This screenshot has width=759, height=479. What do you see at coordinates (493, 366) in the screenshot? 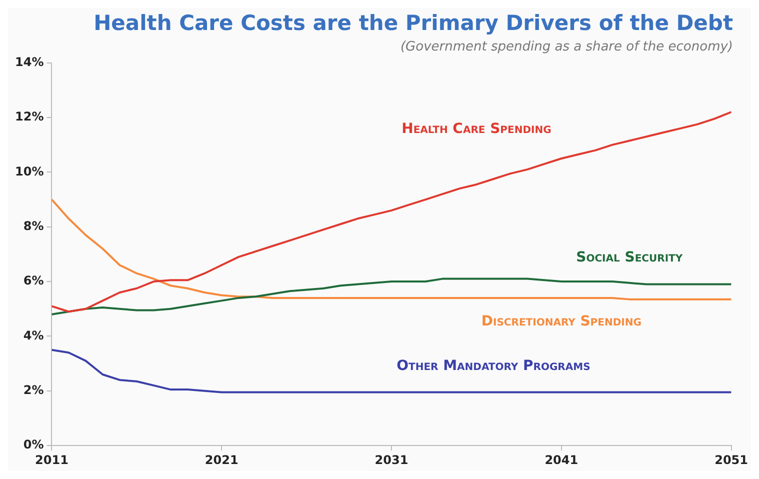
I see `series-label: Other Mandatory Programs` at bounding box center [493, 366].